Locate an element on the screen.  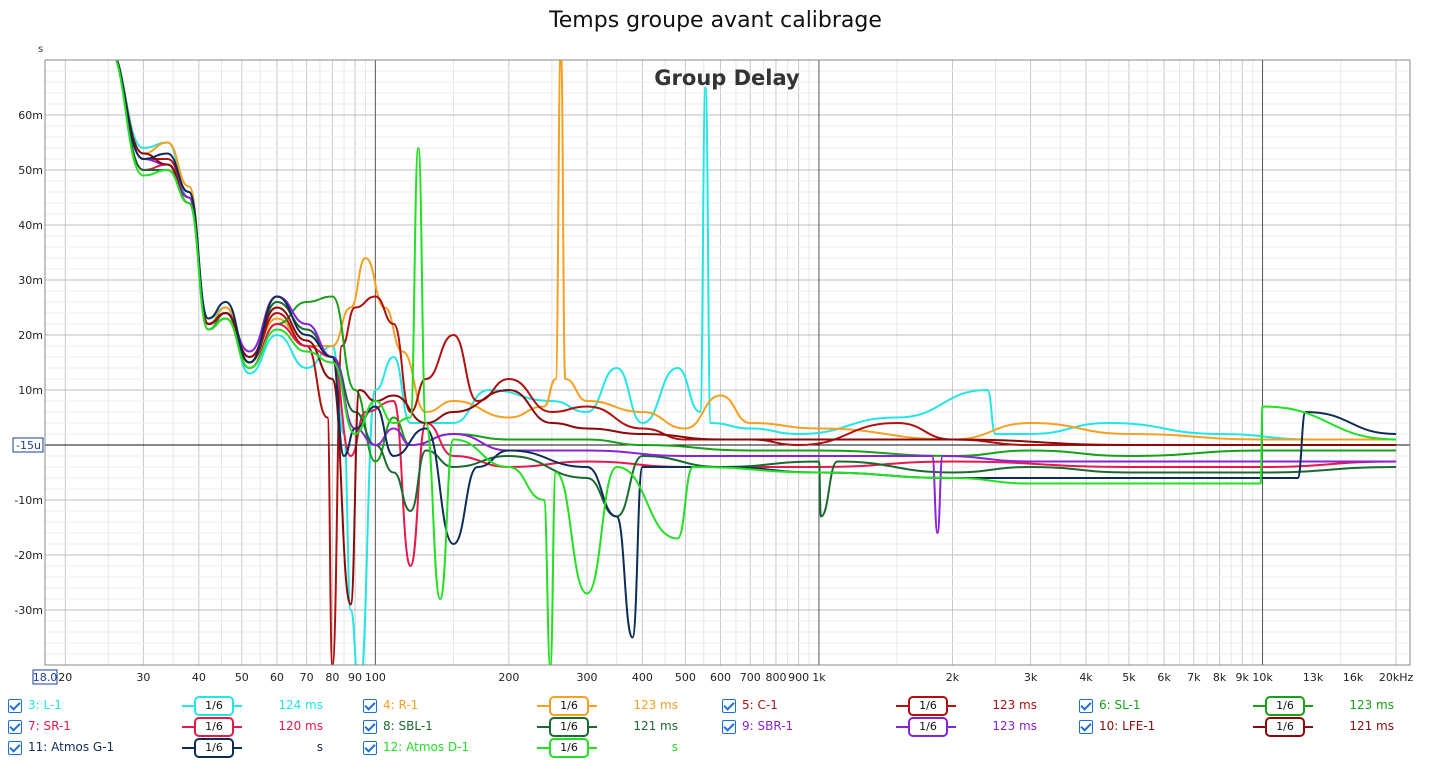
legend-series-name: 6: SL-1 is located at coordinates (1120, 705).